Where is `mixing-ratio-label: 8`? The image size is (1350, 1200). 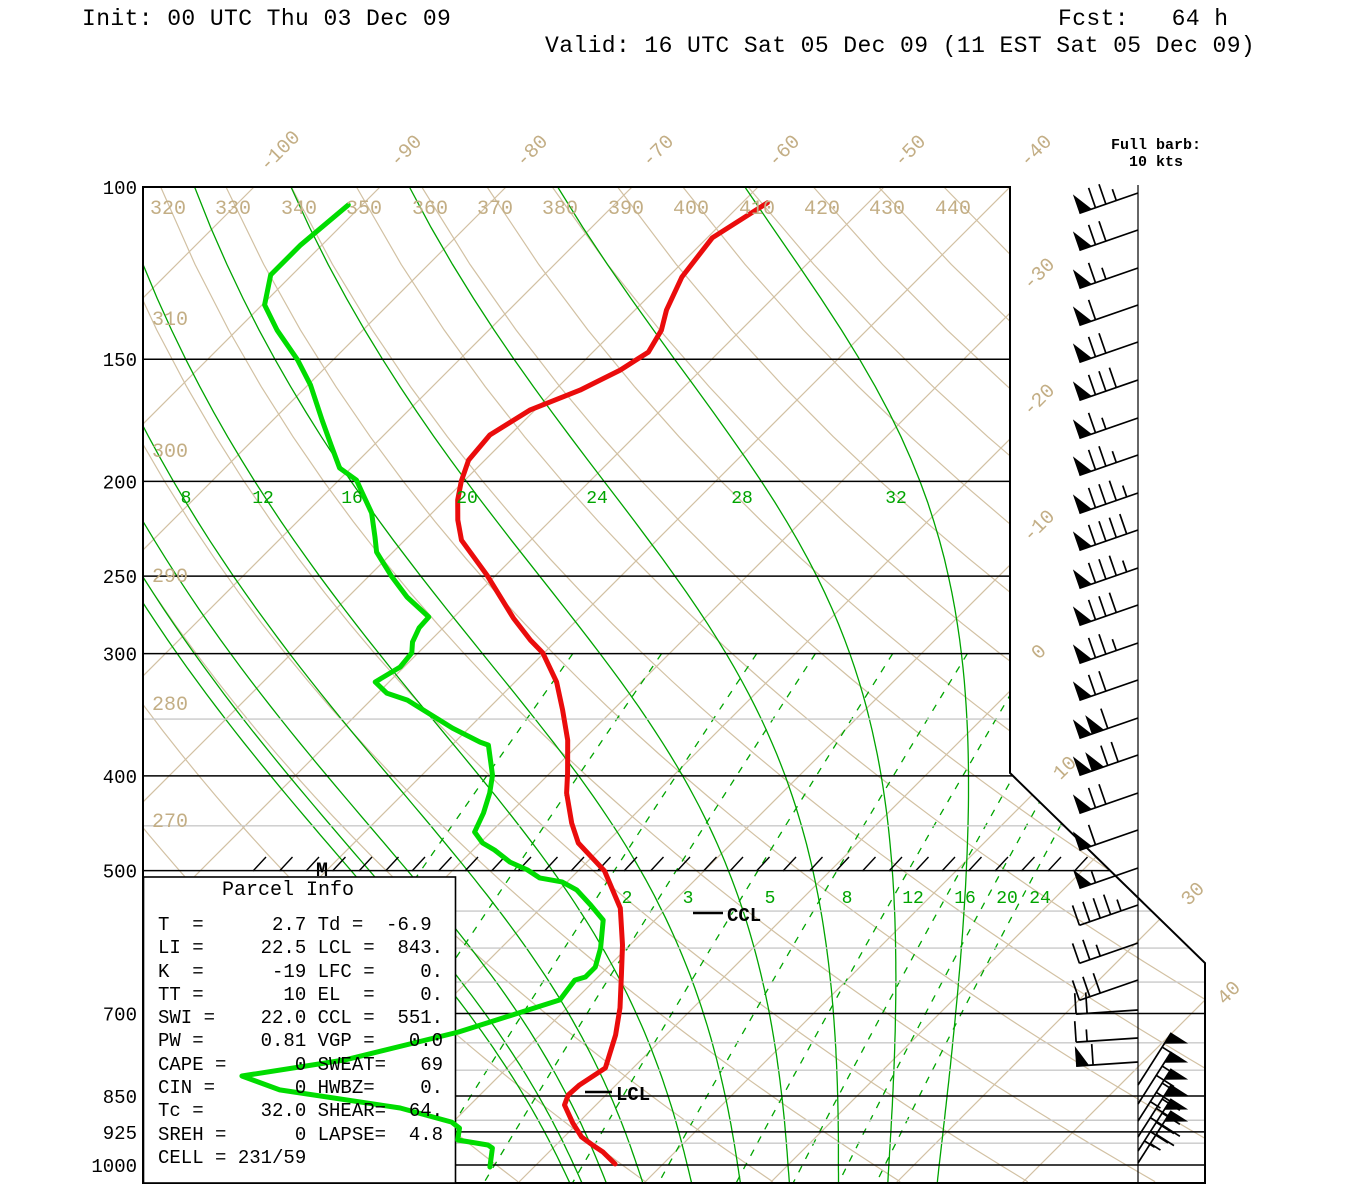 mixing-ratio-label: 8 is located at coordinates (847, 899).